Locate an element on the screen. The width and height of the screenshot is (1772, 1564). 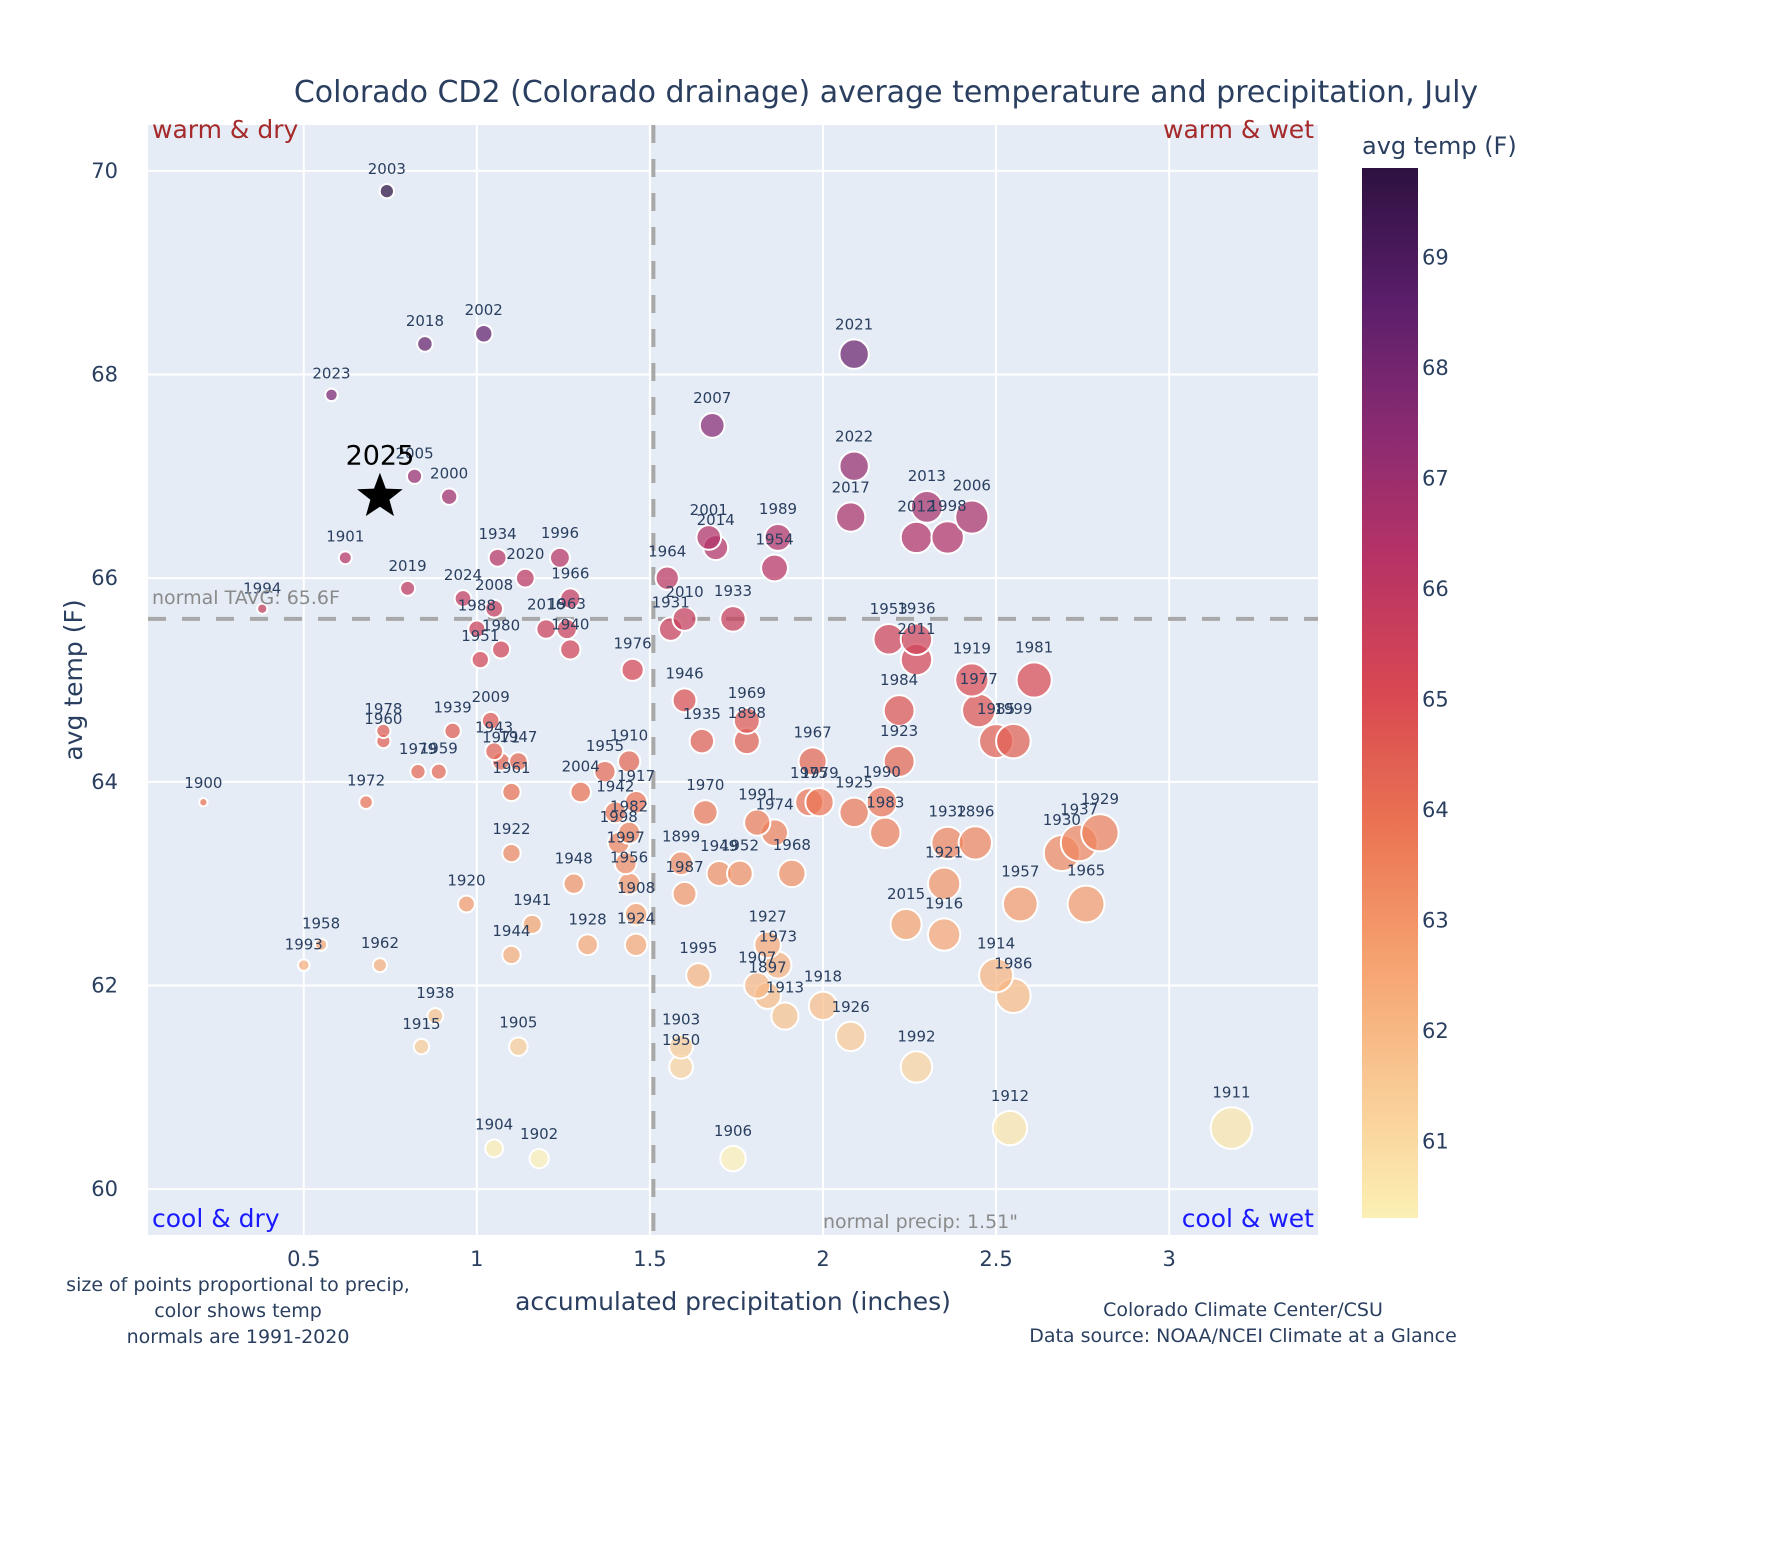
point-label: 2024 is located at coordinates (463, 575).